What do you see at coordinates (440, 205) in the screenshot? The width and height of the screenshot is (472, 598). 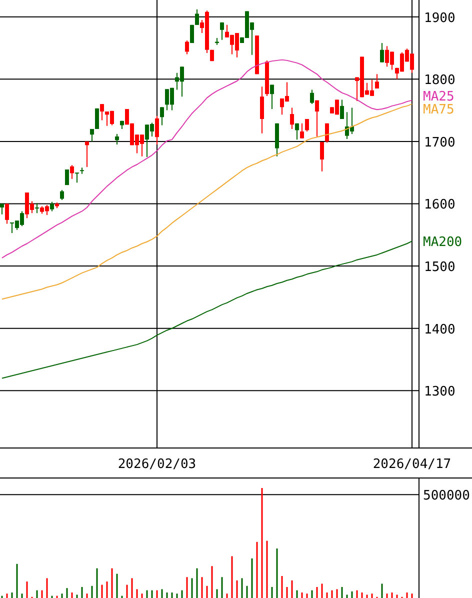 I see `y-tick-label: 1600` at bounding box center [440, 205].